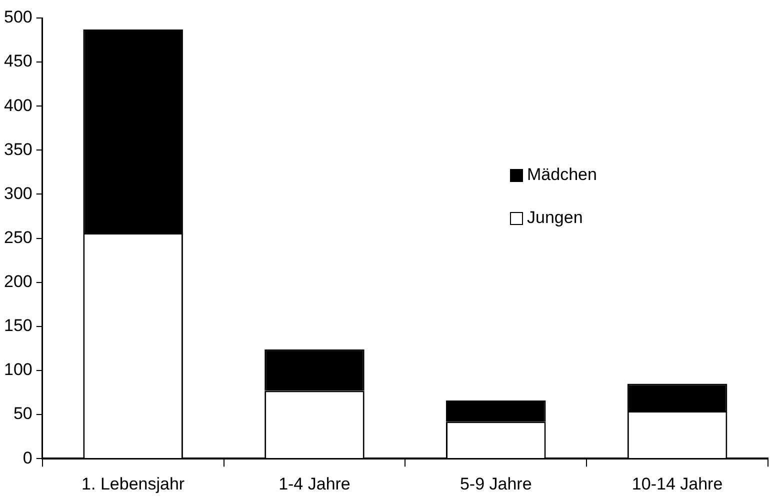 This screenshot has width=770, height=503. What do you see at coordinates (677, 484) in the screenshot?
I see `x-tick-label: 10-14 Jahre` at bounding box center [677, 484].